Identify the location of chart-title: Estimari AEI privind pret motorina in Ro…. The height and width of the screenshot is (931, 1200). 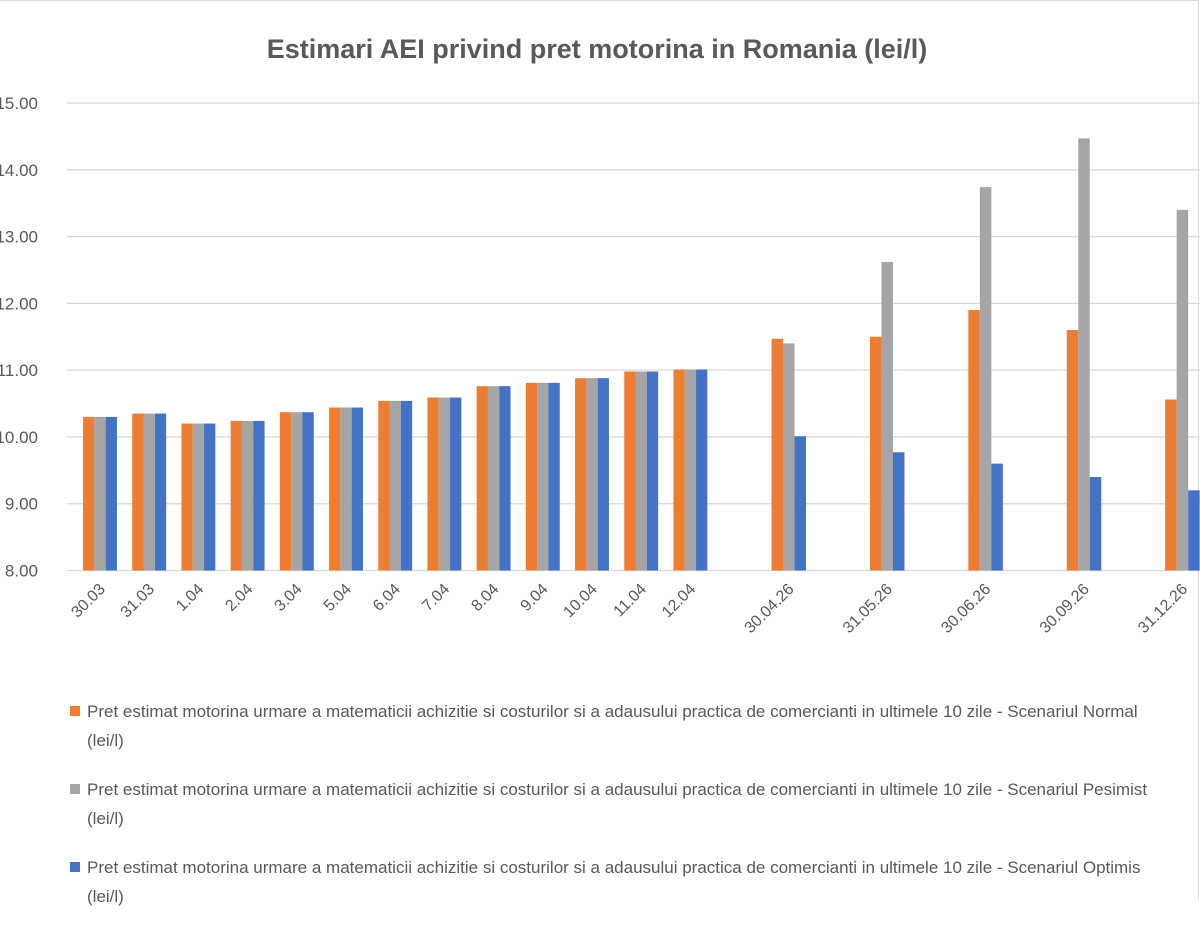
(597, 49).